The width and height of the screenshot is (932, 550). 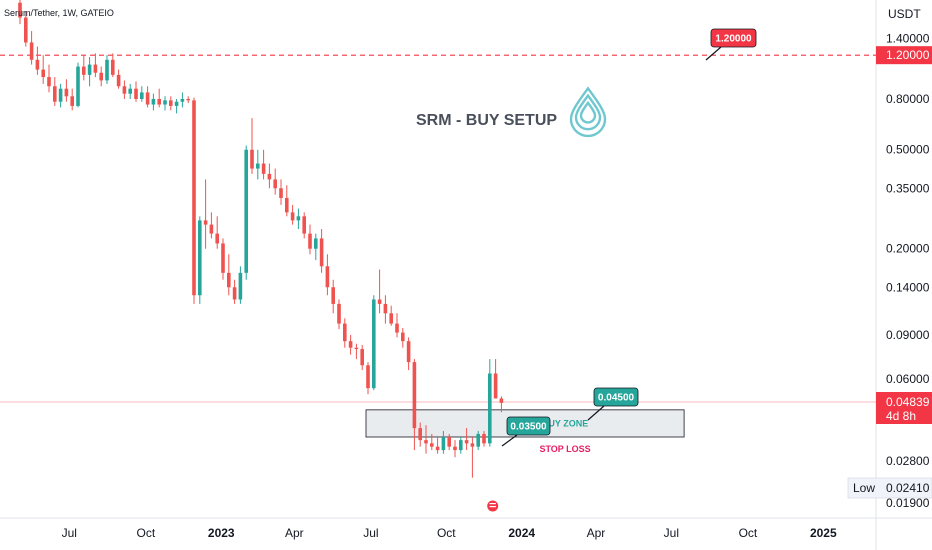 What do you see at coordinates (864, 488) in the screenshot?
I see `low-label: Low` at bounding box center [864, 488].